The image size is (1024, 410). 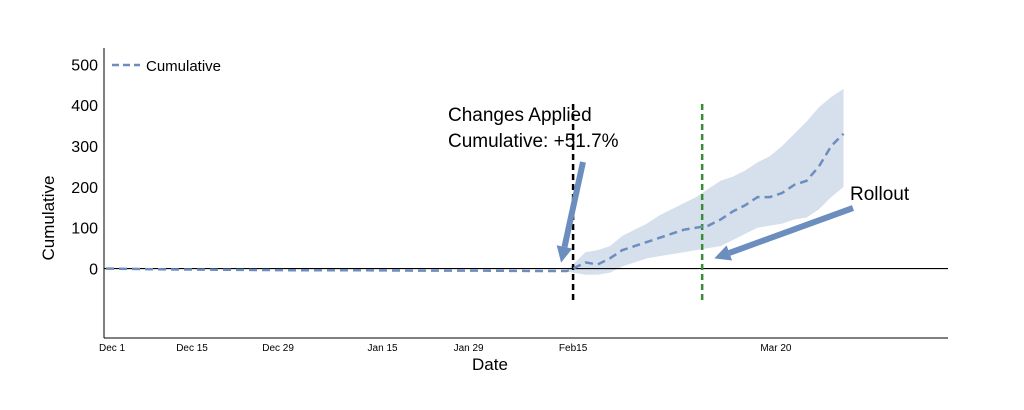 I want to click on y-tick-label: 200, so click(x=84, y=188).